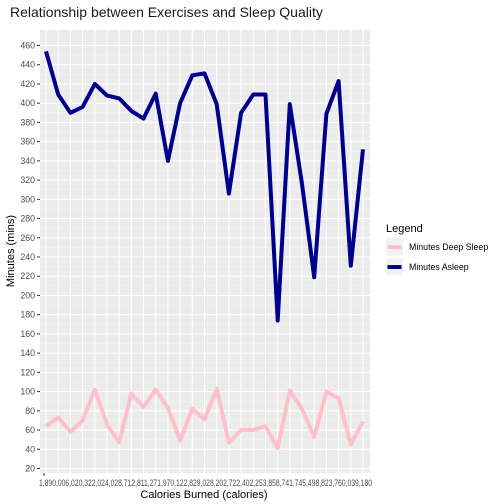 The height and width of the screenshot is (504, 504). Describe the element at coordinates (27, 103) in the screenshot. I see `y-tick-label: 400` at that location.